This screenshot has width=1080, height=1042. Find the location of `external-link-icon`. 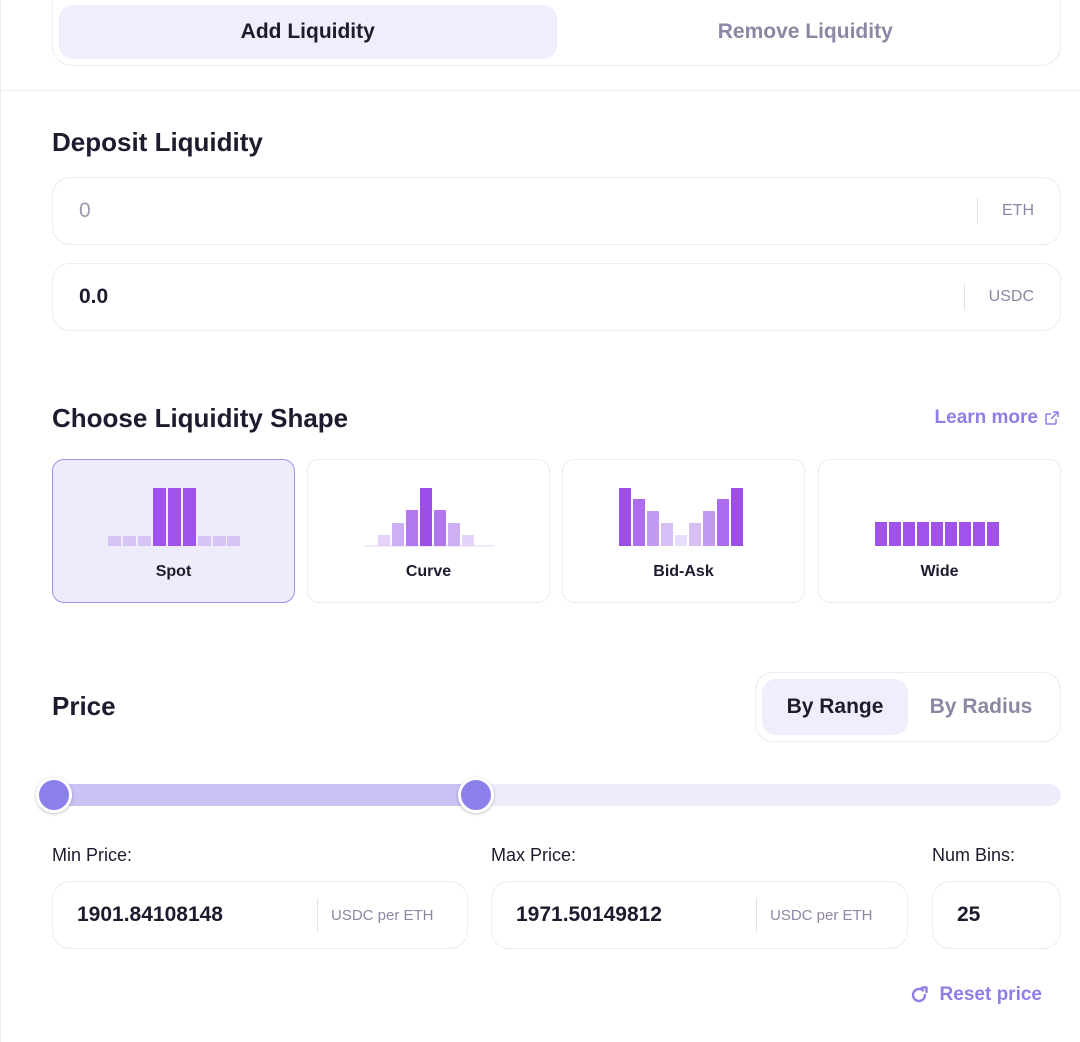

external-link-icon is located at coordinates (1052, 418).